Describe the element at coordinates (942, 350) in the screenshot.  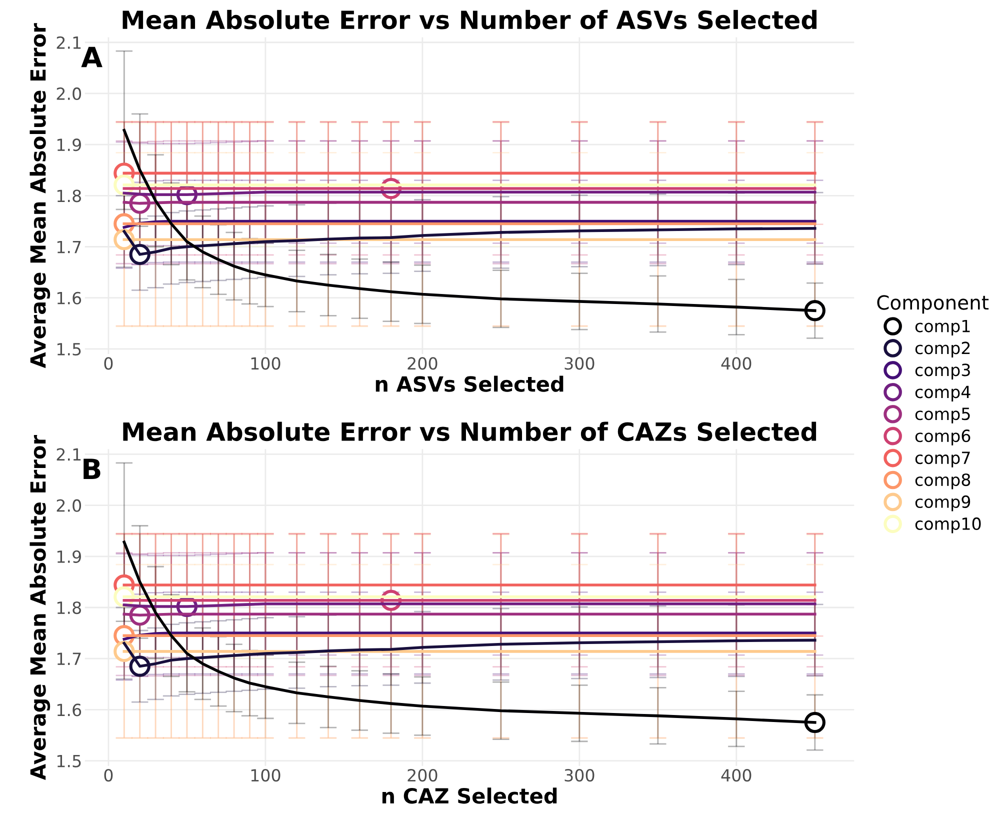
I see `legend-label: comp2` at that location.